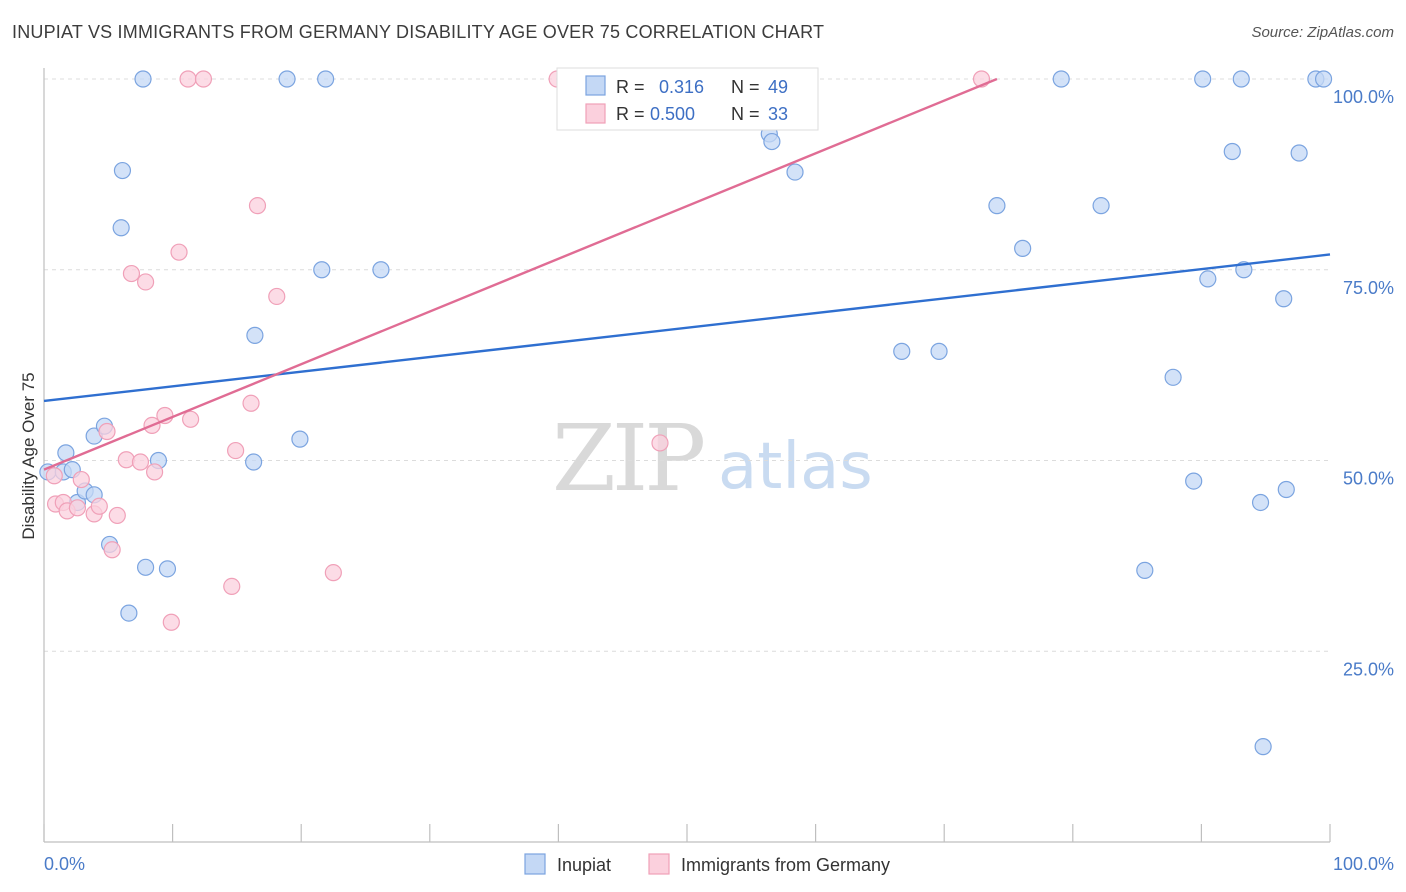 This screenshot has height=892, width=1406. Describe the element at coordinates (595, 85) in the screenshot. I see `stats-swatch-inupiat` at that location.